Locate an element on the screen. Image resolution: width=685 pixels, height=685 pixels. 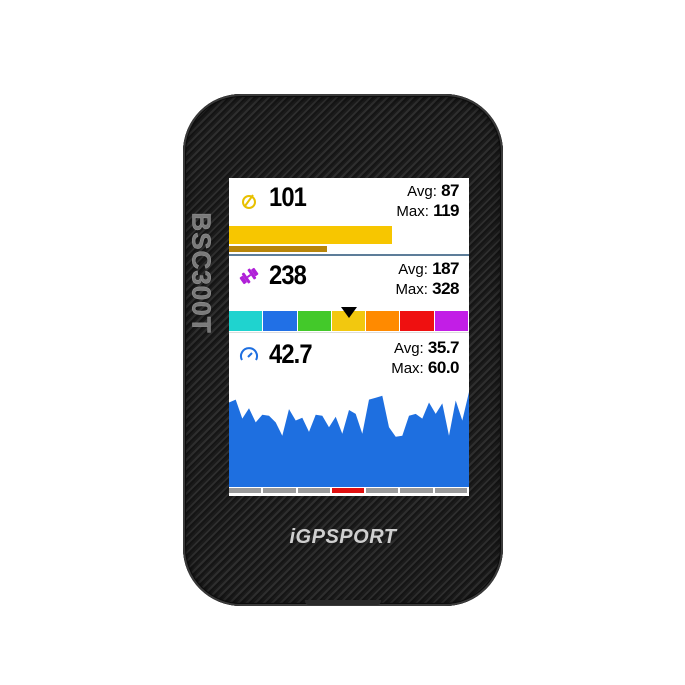
cadence-stats: Avg: 87 Max: 119 is located at coordinates (427, 201).